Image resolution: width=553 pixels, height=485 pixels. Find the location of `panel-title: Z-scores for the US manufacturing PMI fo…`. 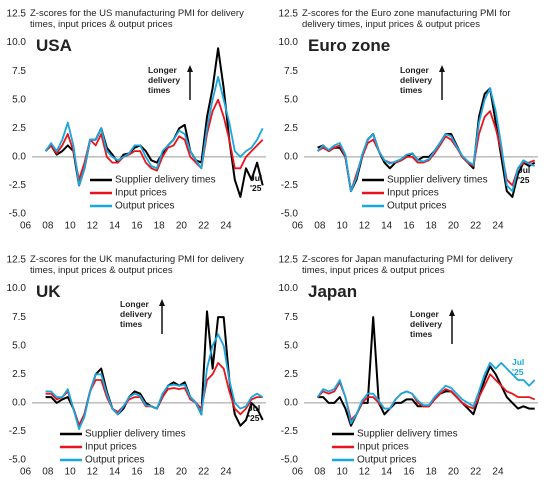

panel-title: Z-scores for the US manufacturing PMI fo… is located at coordinates (137, 19).